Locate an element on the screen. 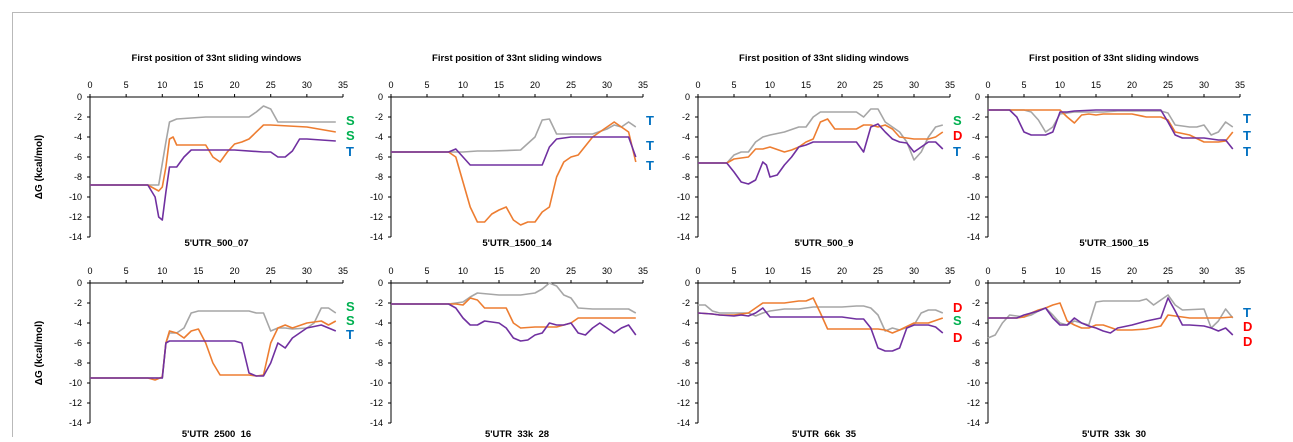 The width and height of the screenshot is (1293, 442). series-line-gray is located at coordinates (213, 145).